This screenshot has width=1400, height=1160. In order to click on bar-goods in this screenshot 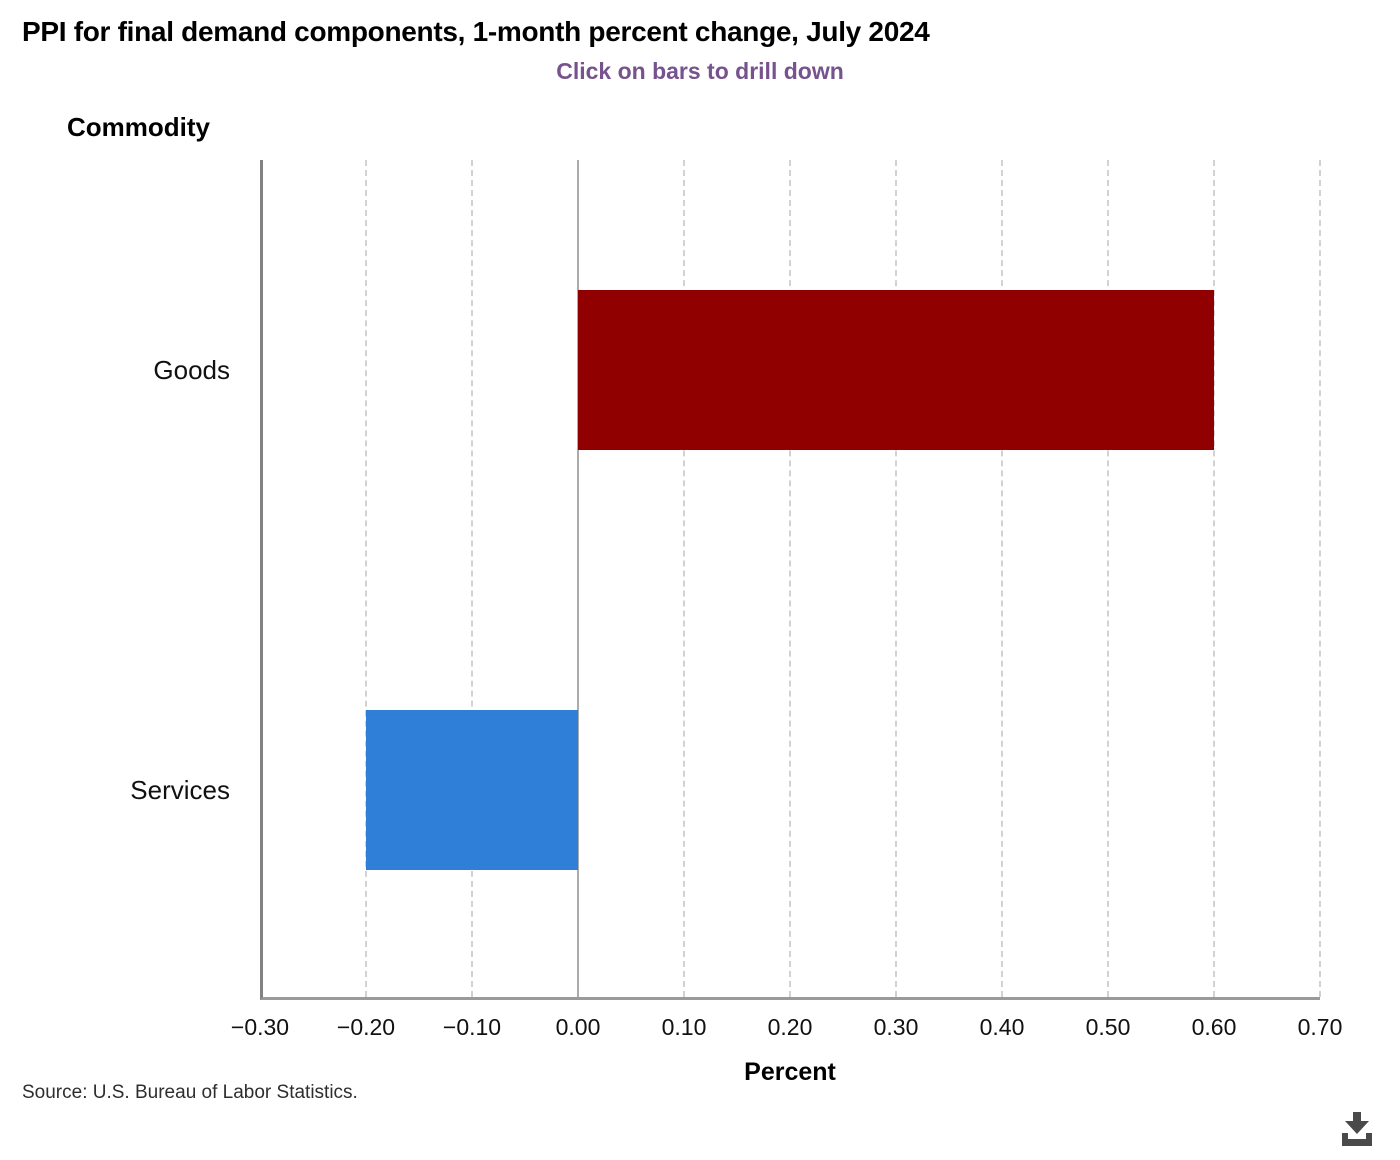, I will do `click(896, 370)`.